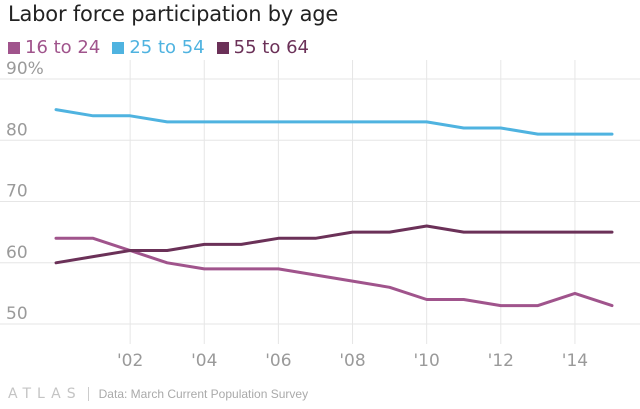  Describe the element at coordinates (17, 314) in the screenshot. I see `y-tick-label: 50` at that location.